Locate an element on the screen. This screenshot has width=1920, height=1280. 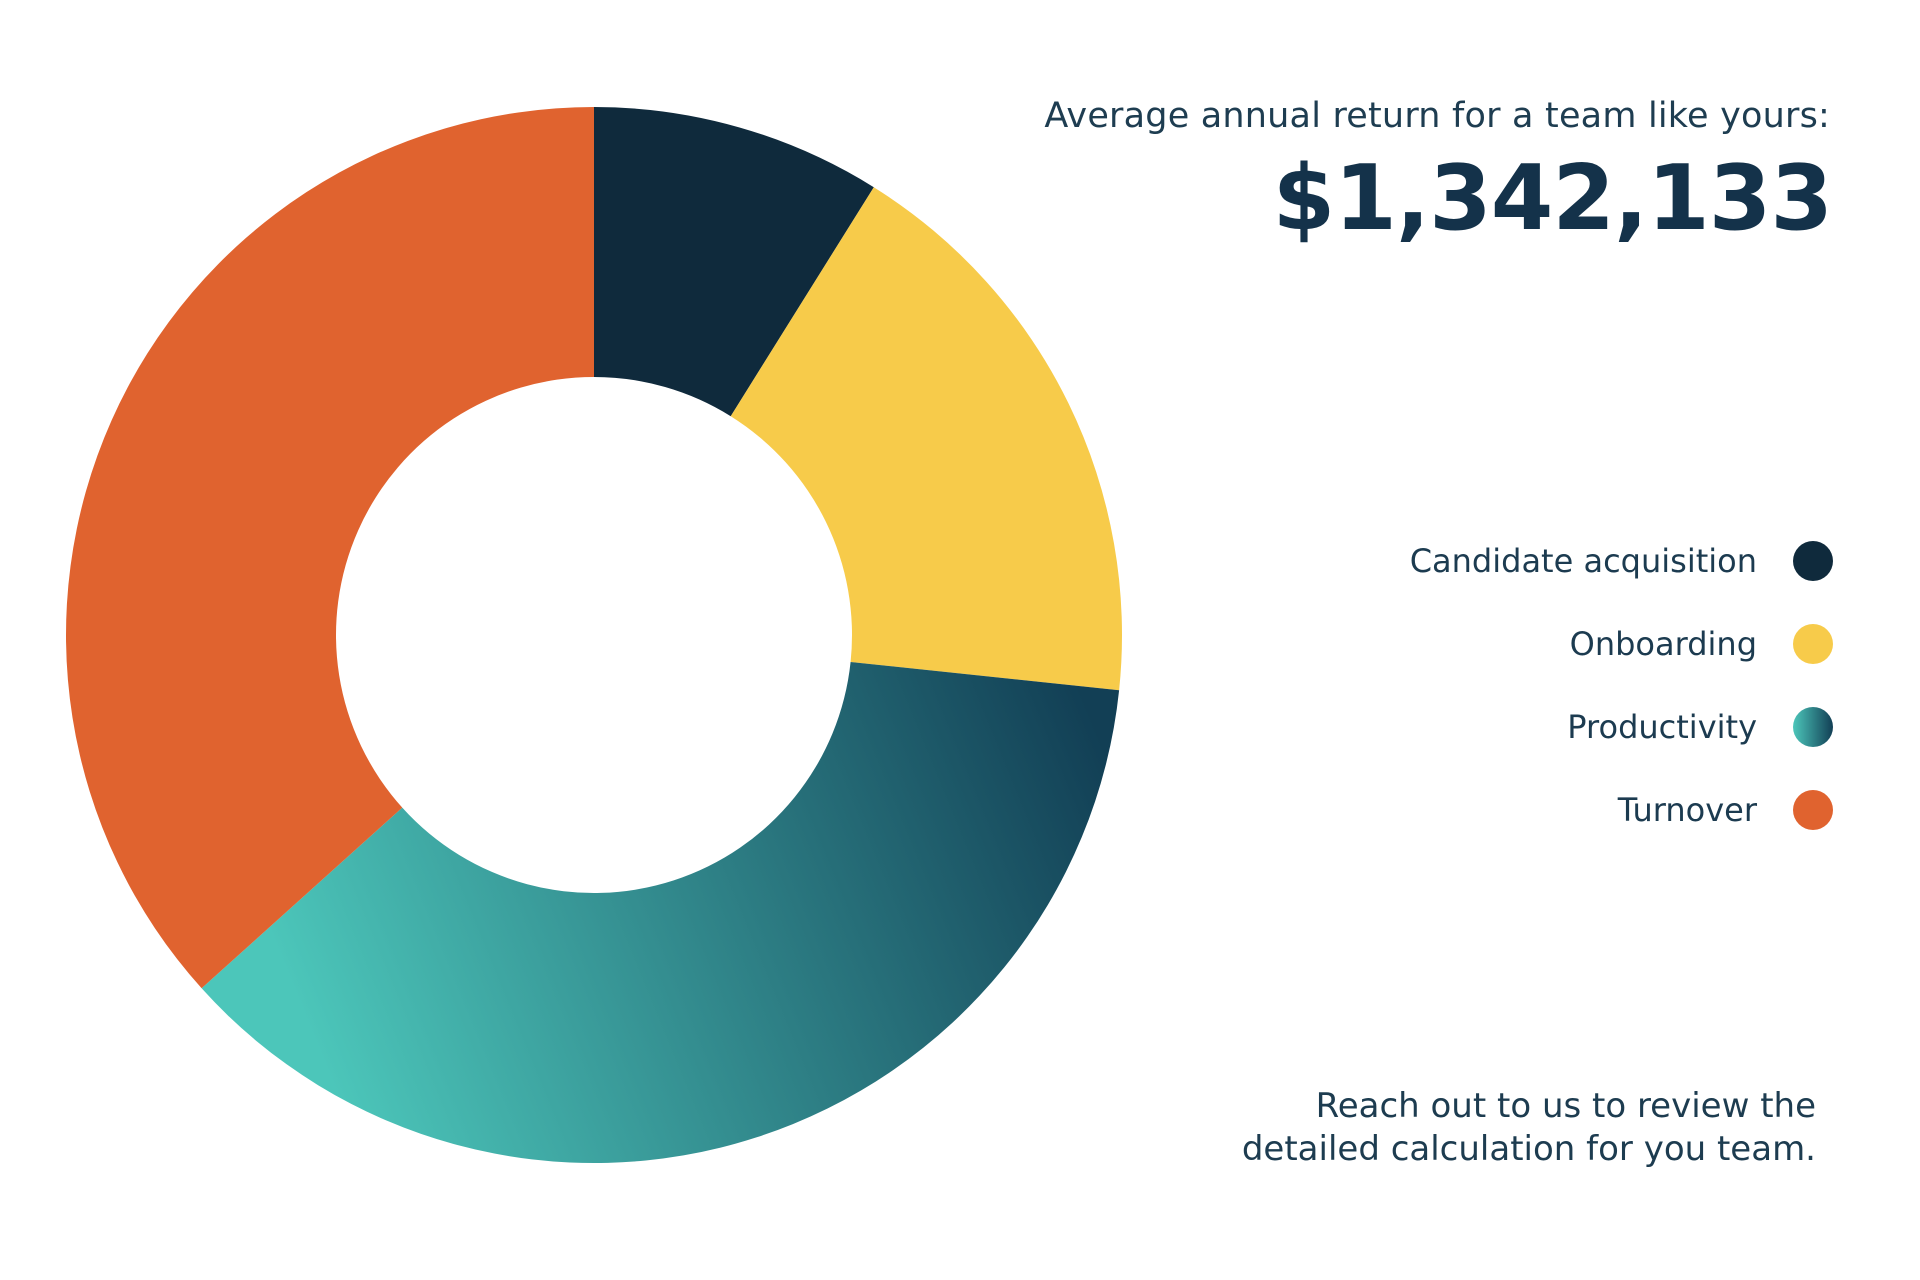
legend-swatch-productivity is located at coordinates (1813, 727).